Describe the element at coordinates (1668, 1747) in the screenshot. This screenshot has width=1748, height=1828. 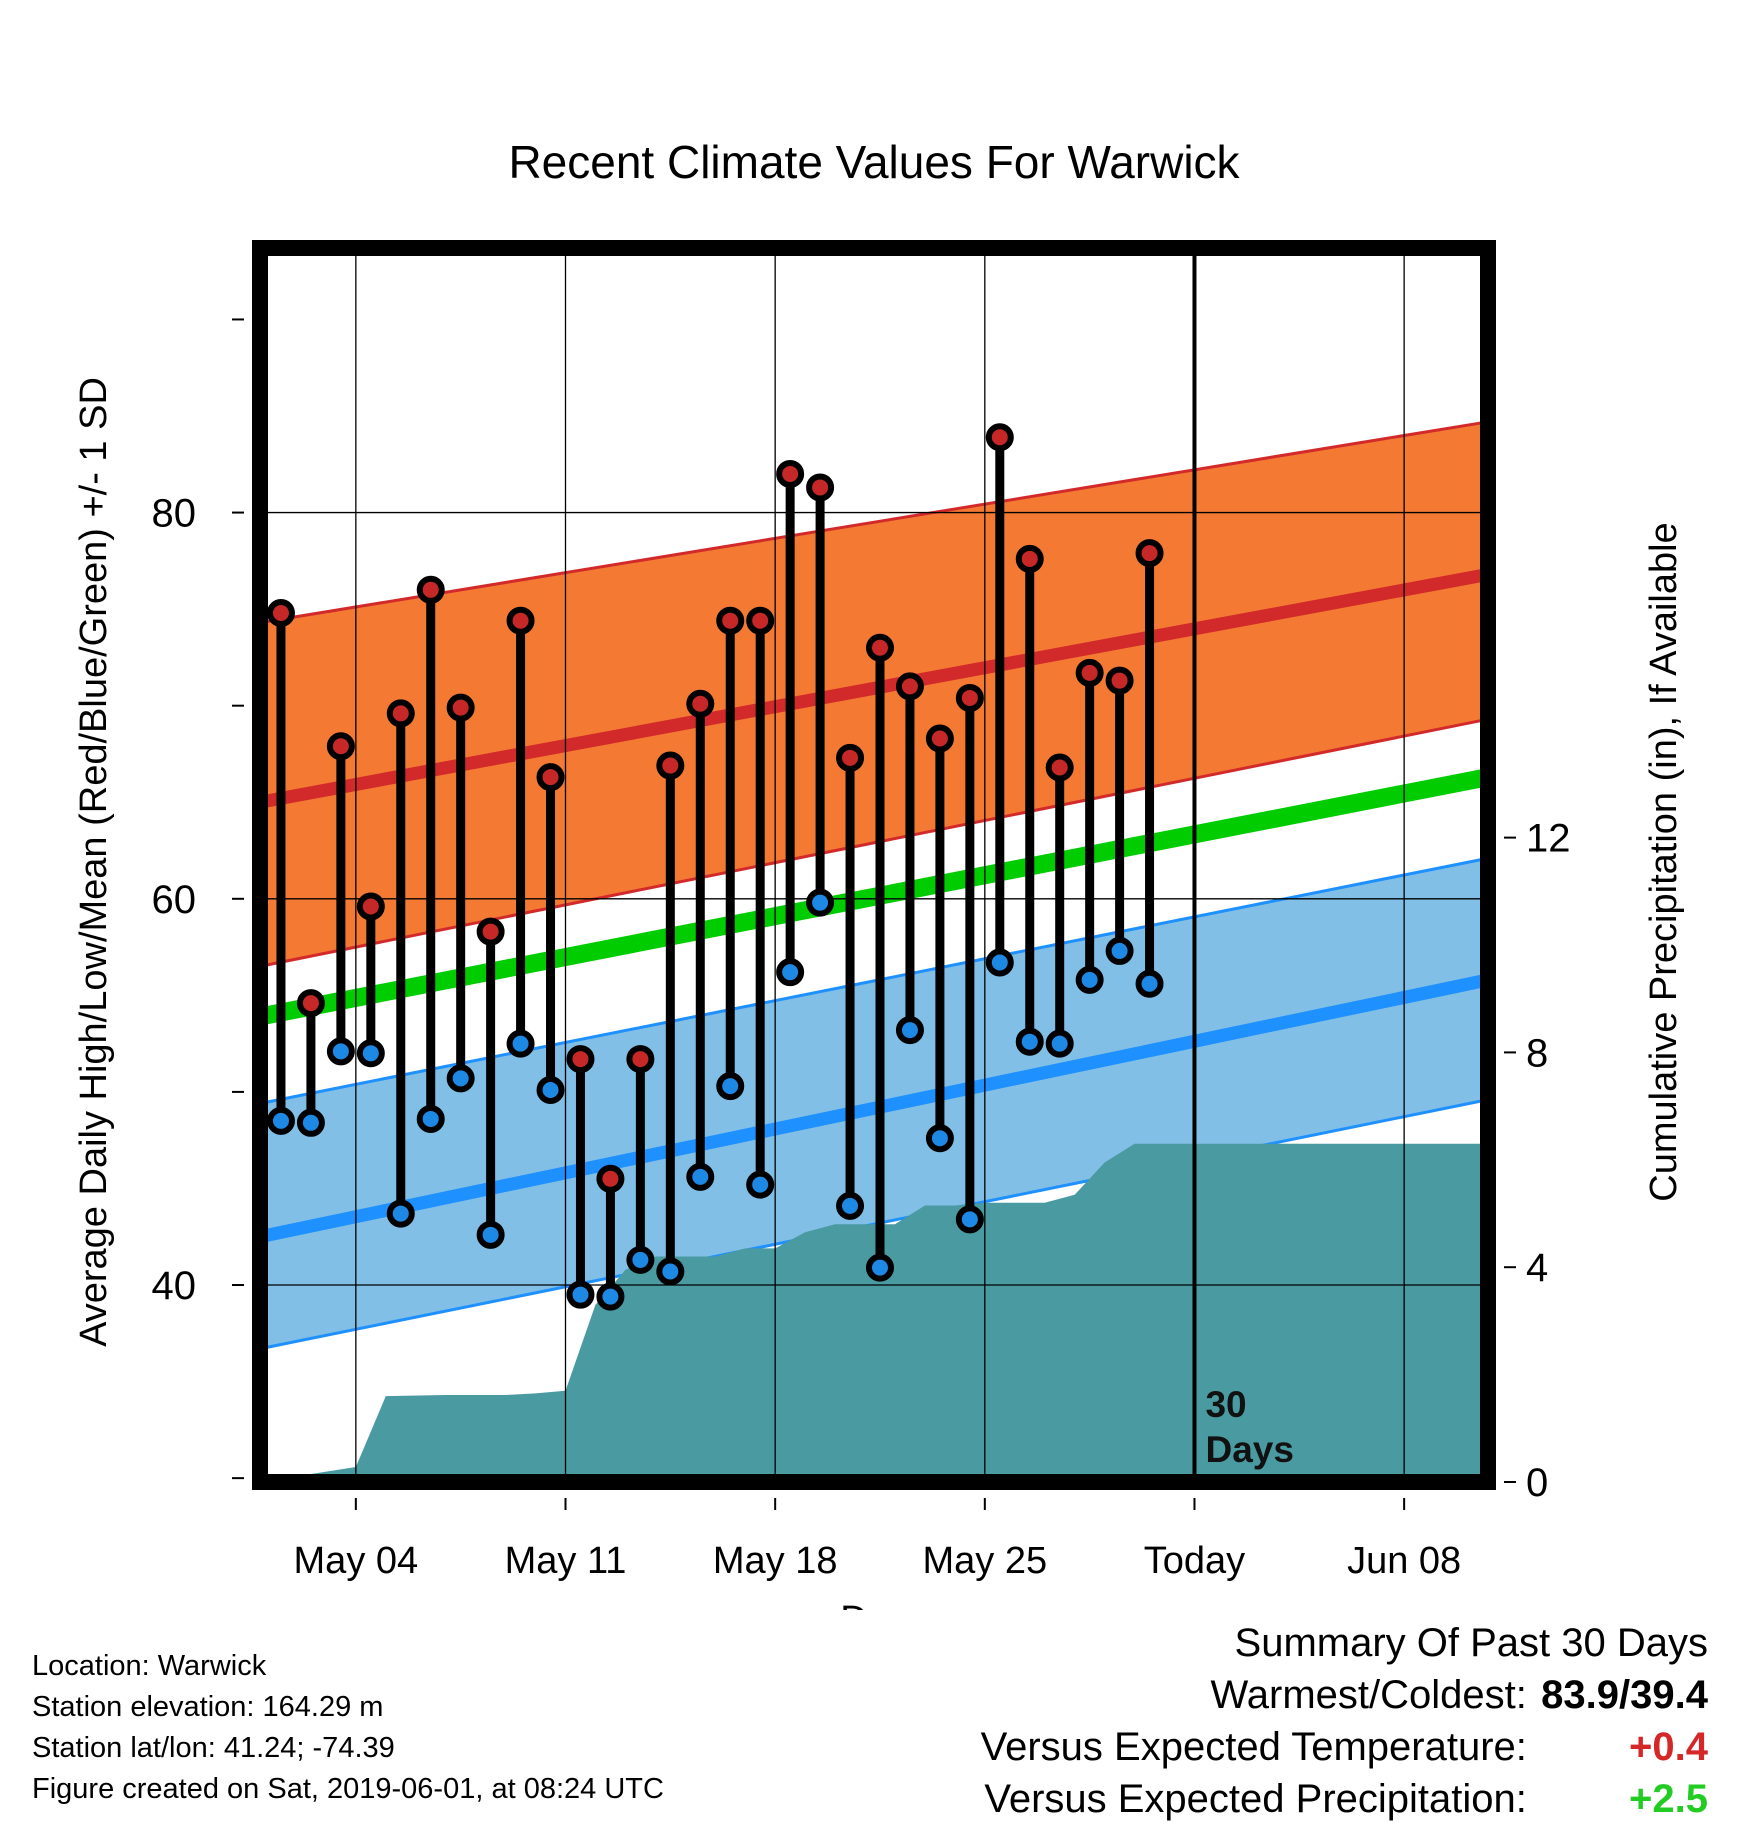
I see `temp-value: +0.4` at that location.